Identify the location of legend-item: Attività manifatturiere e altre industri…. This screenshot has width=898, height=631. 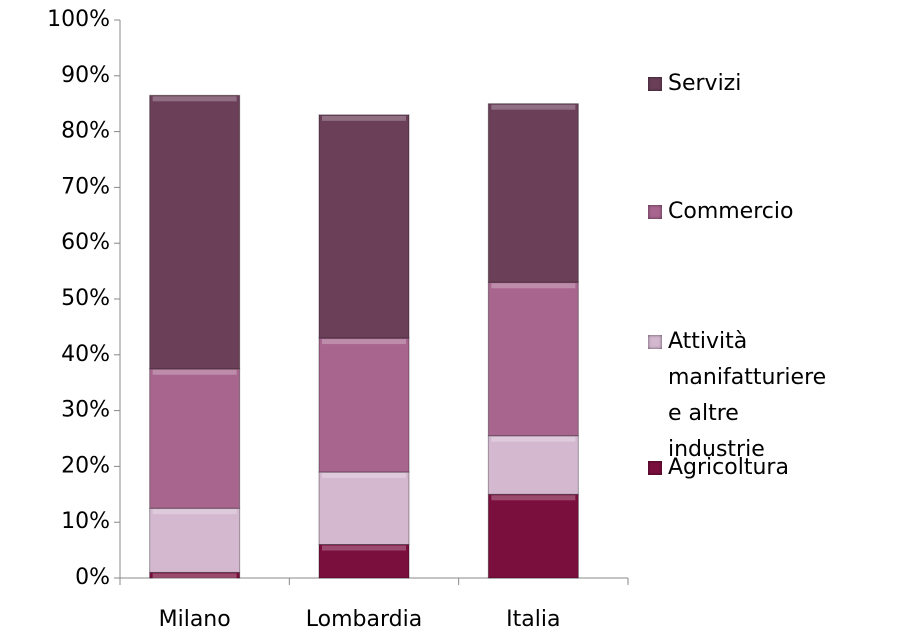
(770, 396).